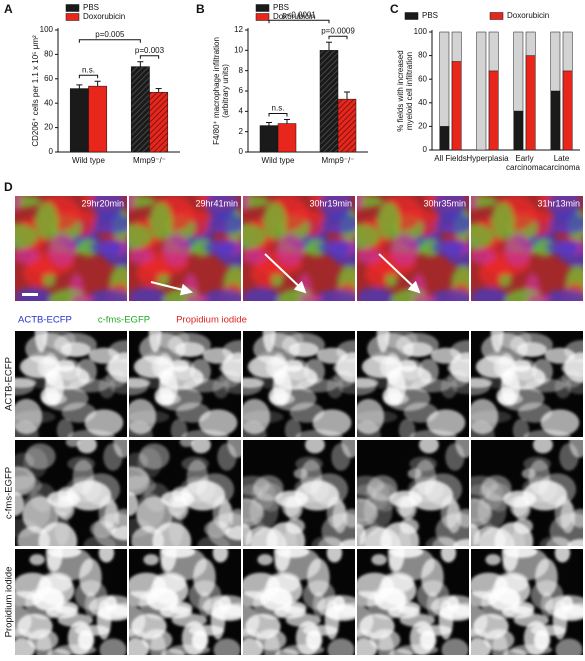 The height and width of the screenshot is (661, 585). What do you see at coordinates (487, 158) in the screenshot?
I see `x-tick-label: Hyperplasia` at bounding box center [487, 158].